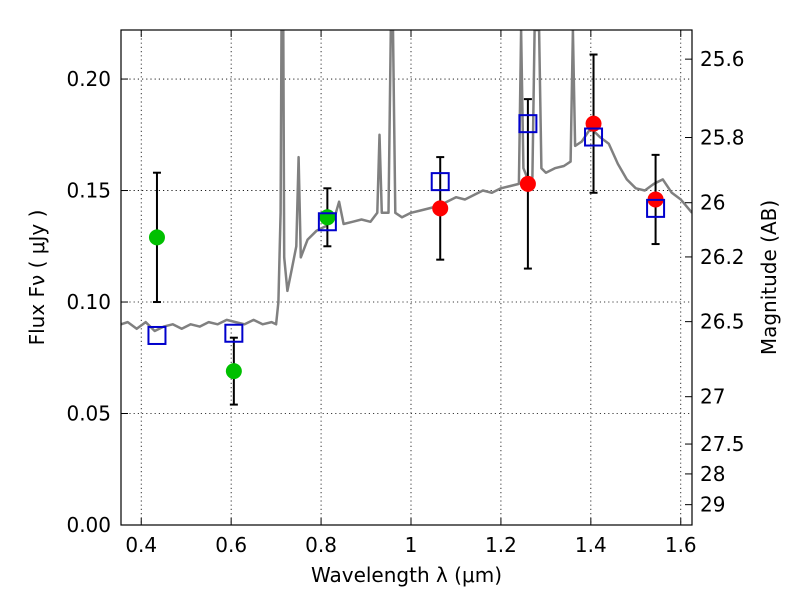 The width and height of the screenshot is (800, 600). What do you see at coordinates (231, 545) in the screenshot?
I see `x-tick-label: 0.6` at bounding box center [231, 545].